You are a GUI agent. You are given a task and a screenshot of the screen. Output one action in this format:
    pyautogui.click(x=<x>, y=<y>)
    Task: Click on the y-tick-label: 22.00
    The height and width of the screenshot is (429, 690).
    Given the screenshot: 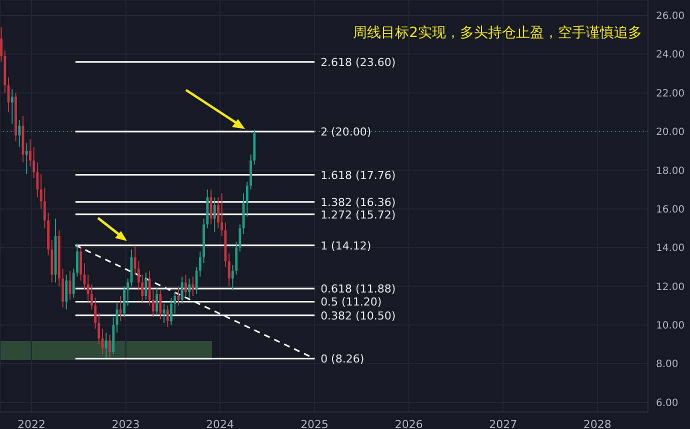 What is the action you would take?
    pyautogui.click(x=670, y=94)
    